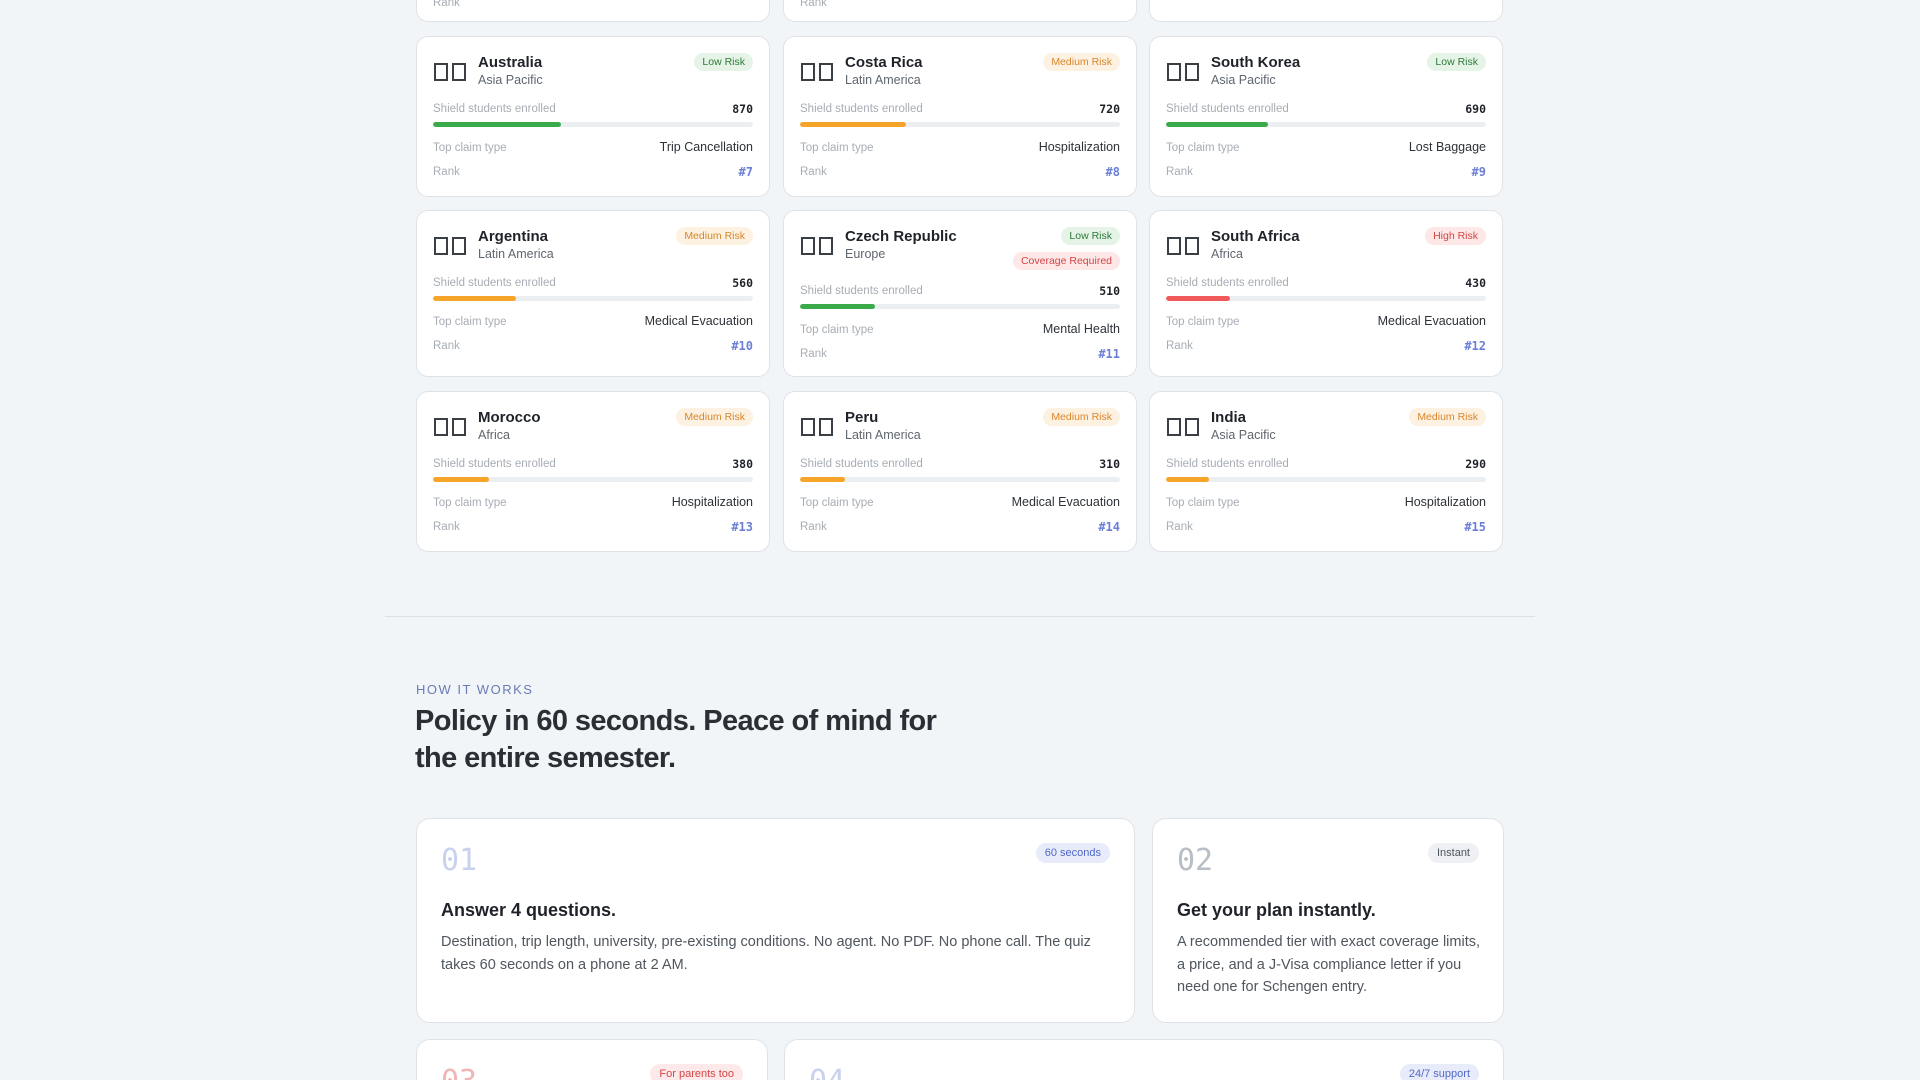 The height and width of the screenshot is (1080, 1920). I want to click on rank-value: #15, so click(1475, 527).